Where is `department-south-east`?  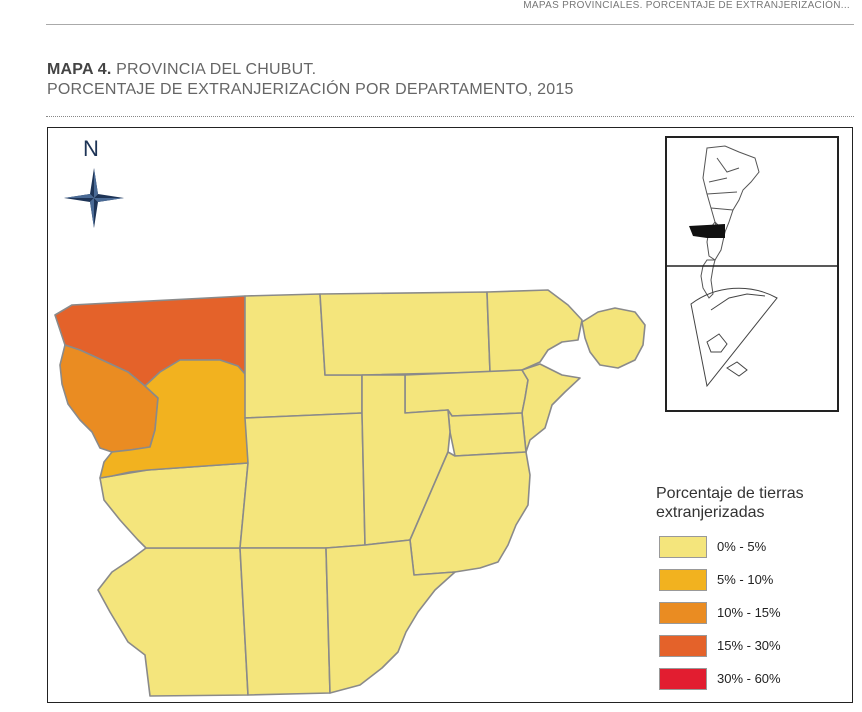
department-south-east is located at coordinates (390, 616).